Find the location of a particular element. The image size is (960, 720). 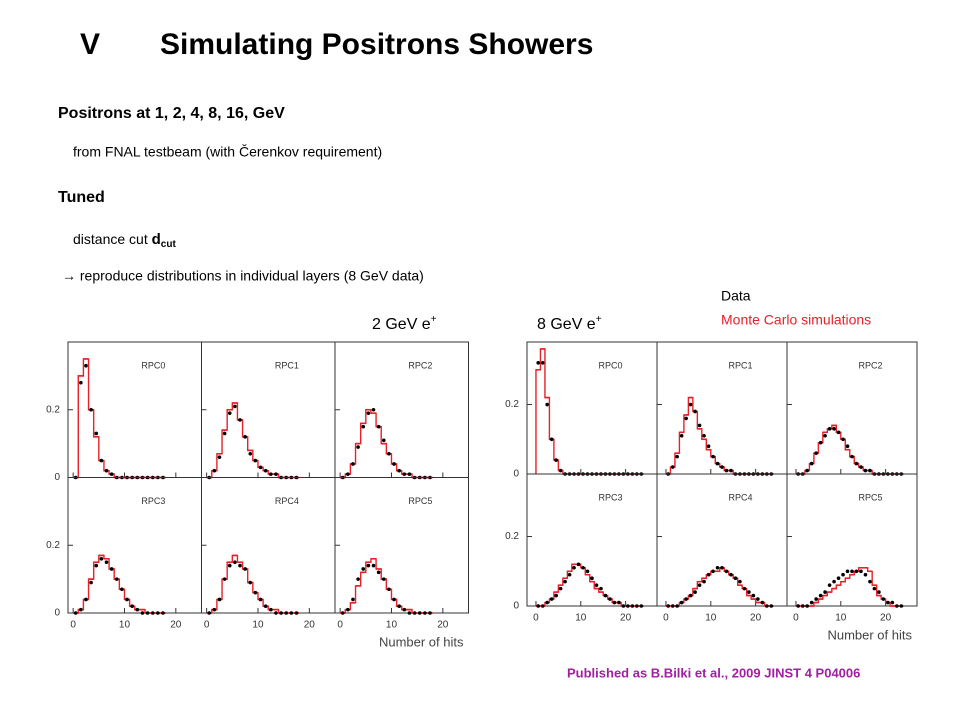

y-tick-label: 0.2 is located at coordinates (53, 545).